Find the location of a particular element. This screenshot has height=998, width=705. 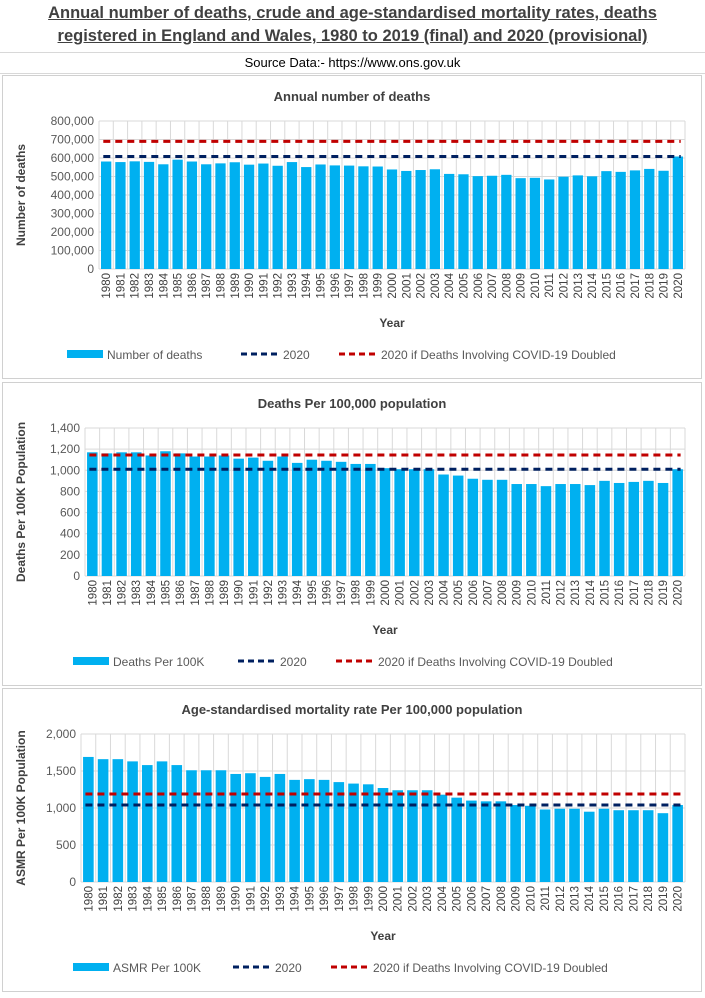

bar-1996 is located at coordinates (326, 518).